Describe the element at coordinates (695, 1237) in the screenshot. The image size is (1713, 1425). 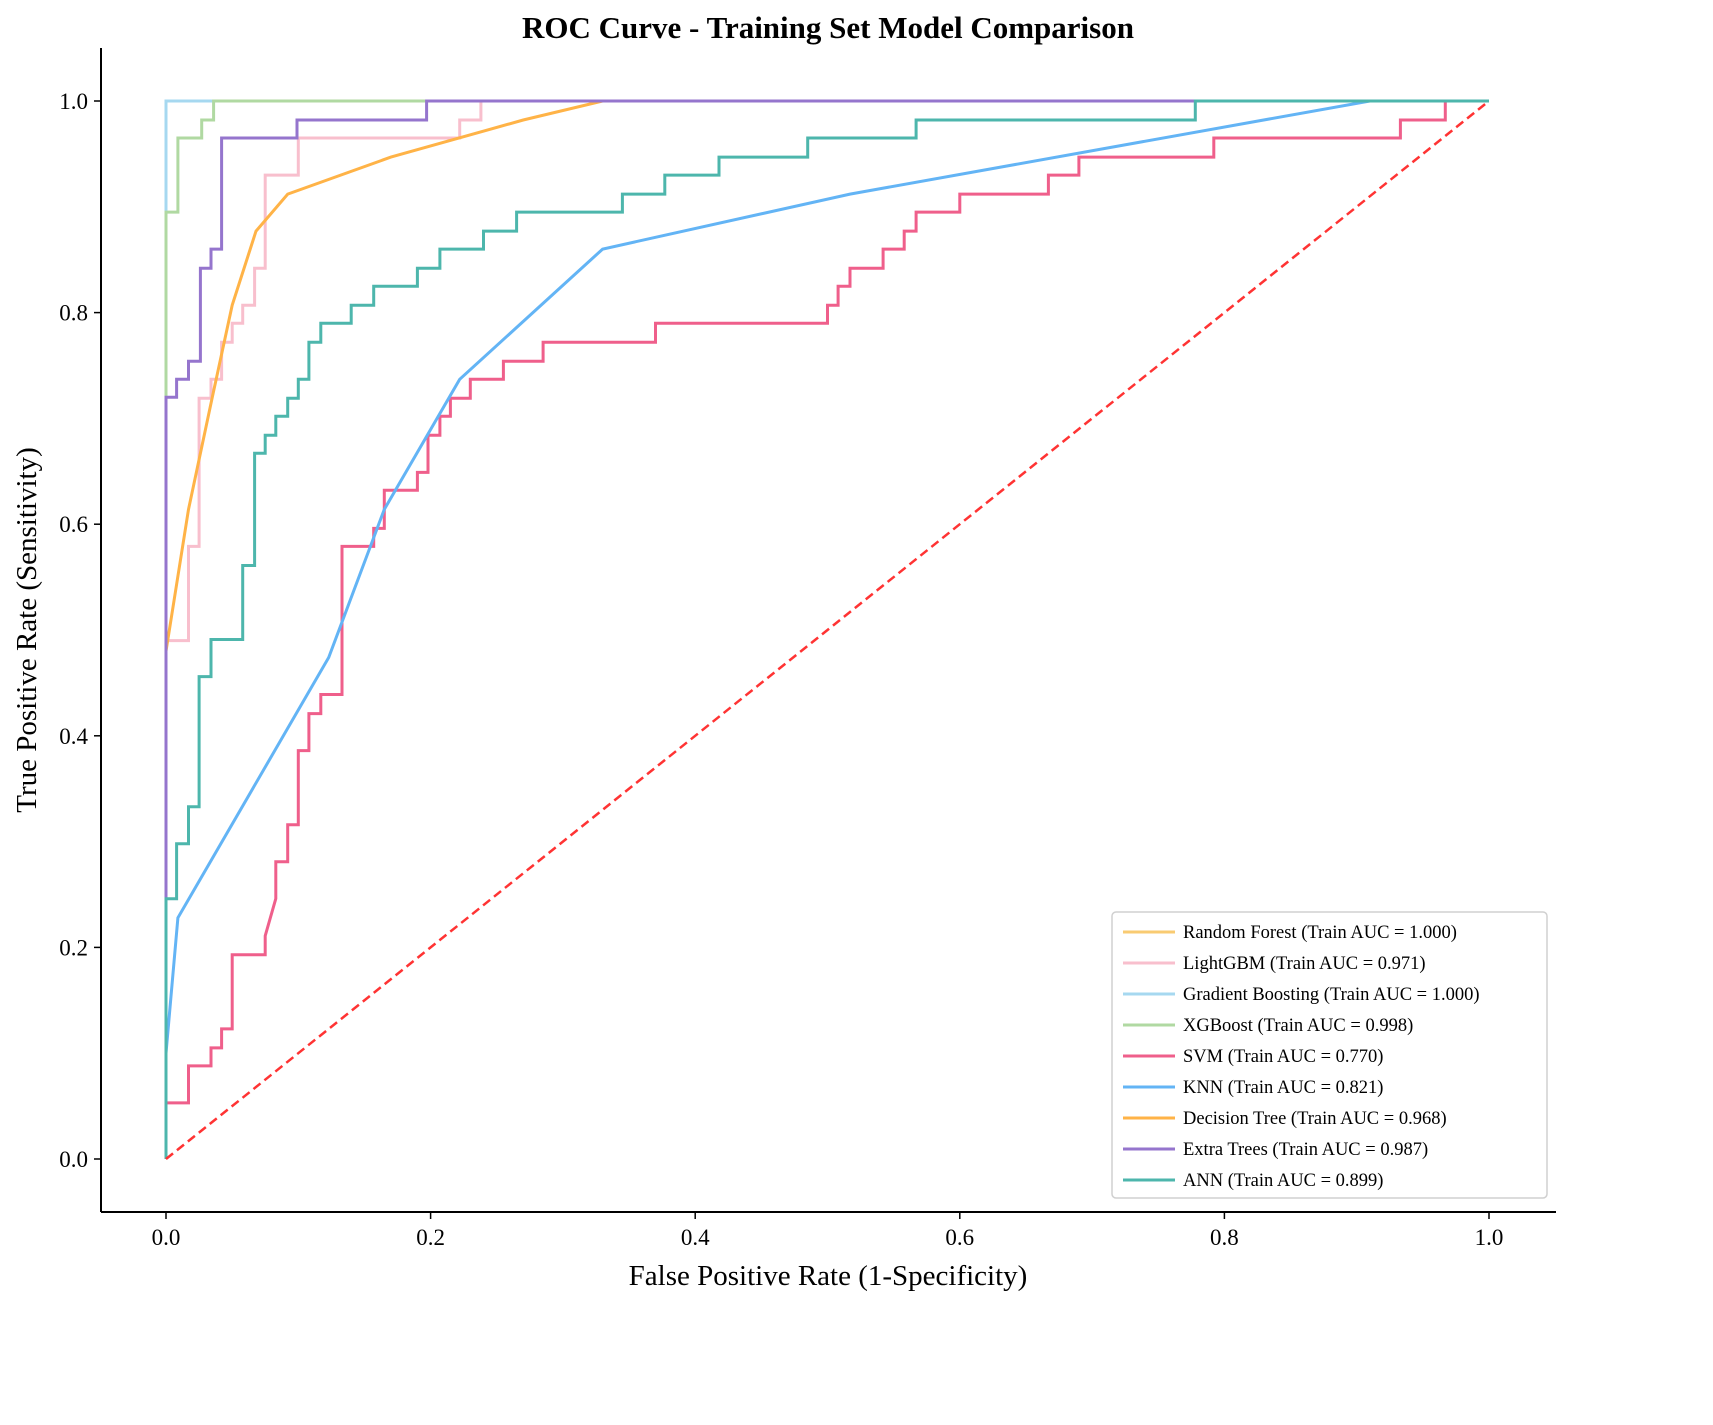
I see `x-tick-label: 0.4` at that location.